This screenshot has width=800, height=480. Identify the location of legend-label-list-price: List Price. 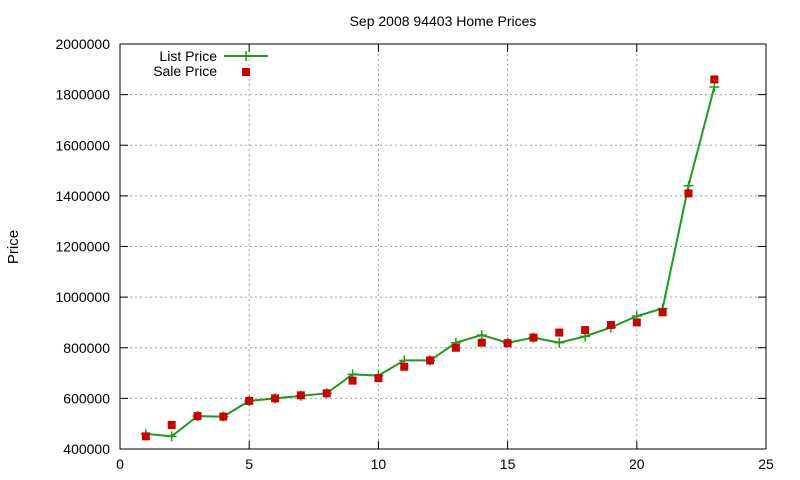
(188, 56).